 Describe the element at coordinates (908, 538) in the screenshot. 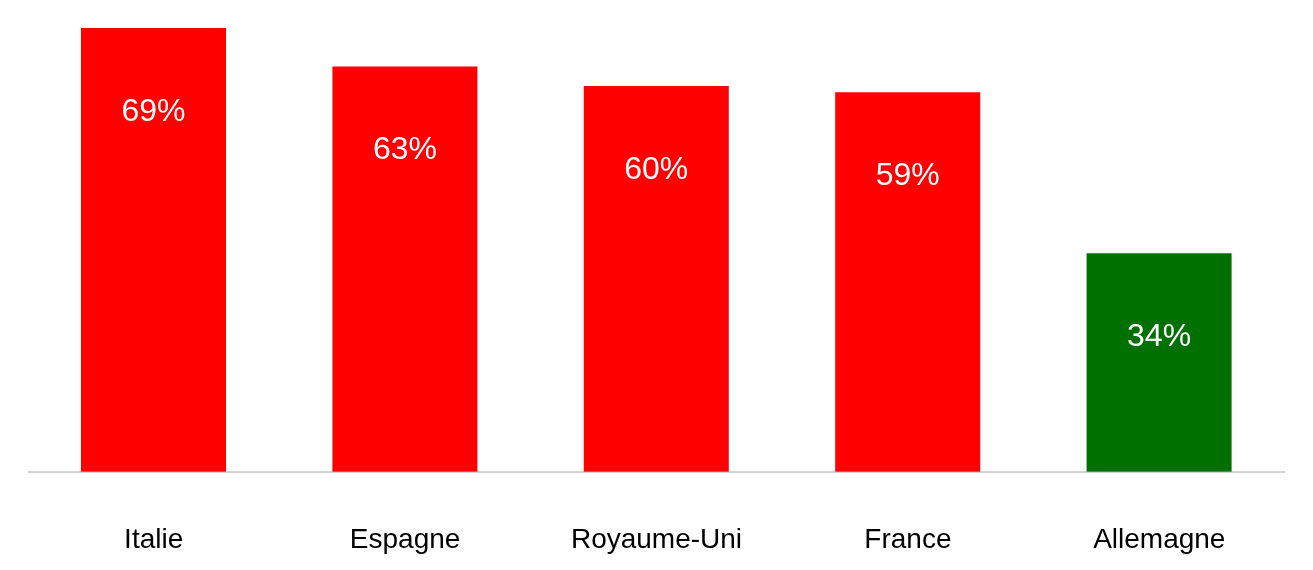

I see `x-tick-label: France` at that location.